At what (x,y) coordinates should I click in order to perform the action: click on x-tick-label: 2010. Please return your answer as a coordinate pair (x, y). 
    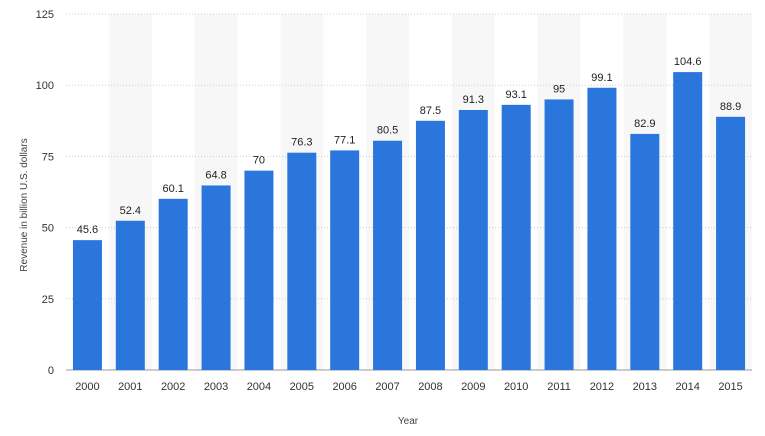
    Looking at the image, I should click on (516, 387).